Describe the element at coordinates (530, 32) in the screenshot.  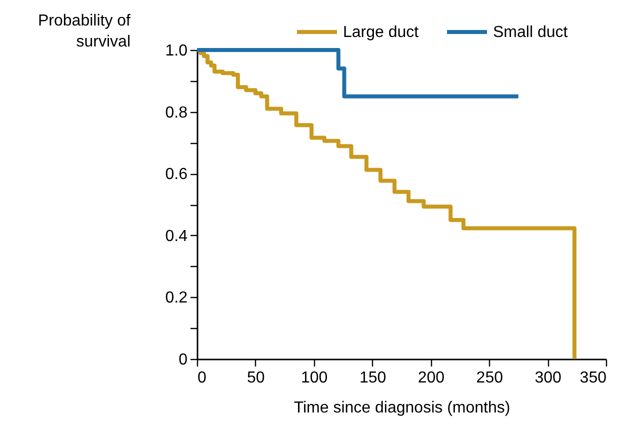
I see `legend-label: Small duct` at that location.